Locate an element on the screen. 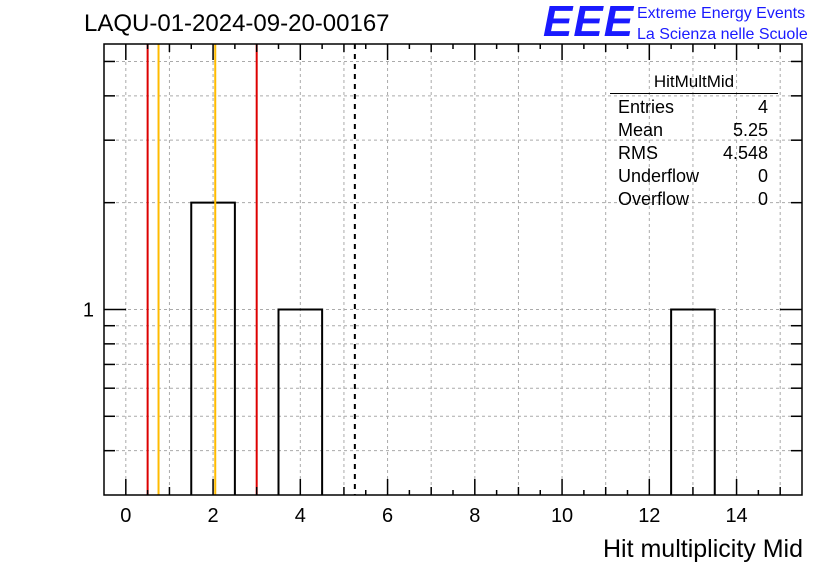  x-axis-label: Hit multiplicity Mid is located at coordinates (702, 549).